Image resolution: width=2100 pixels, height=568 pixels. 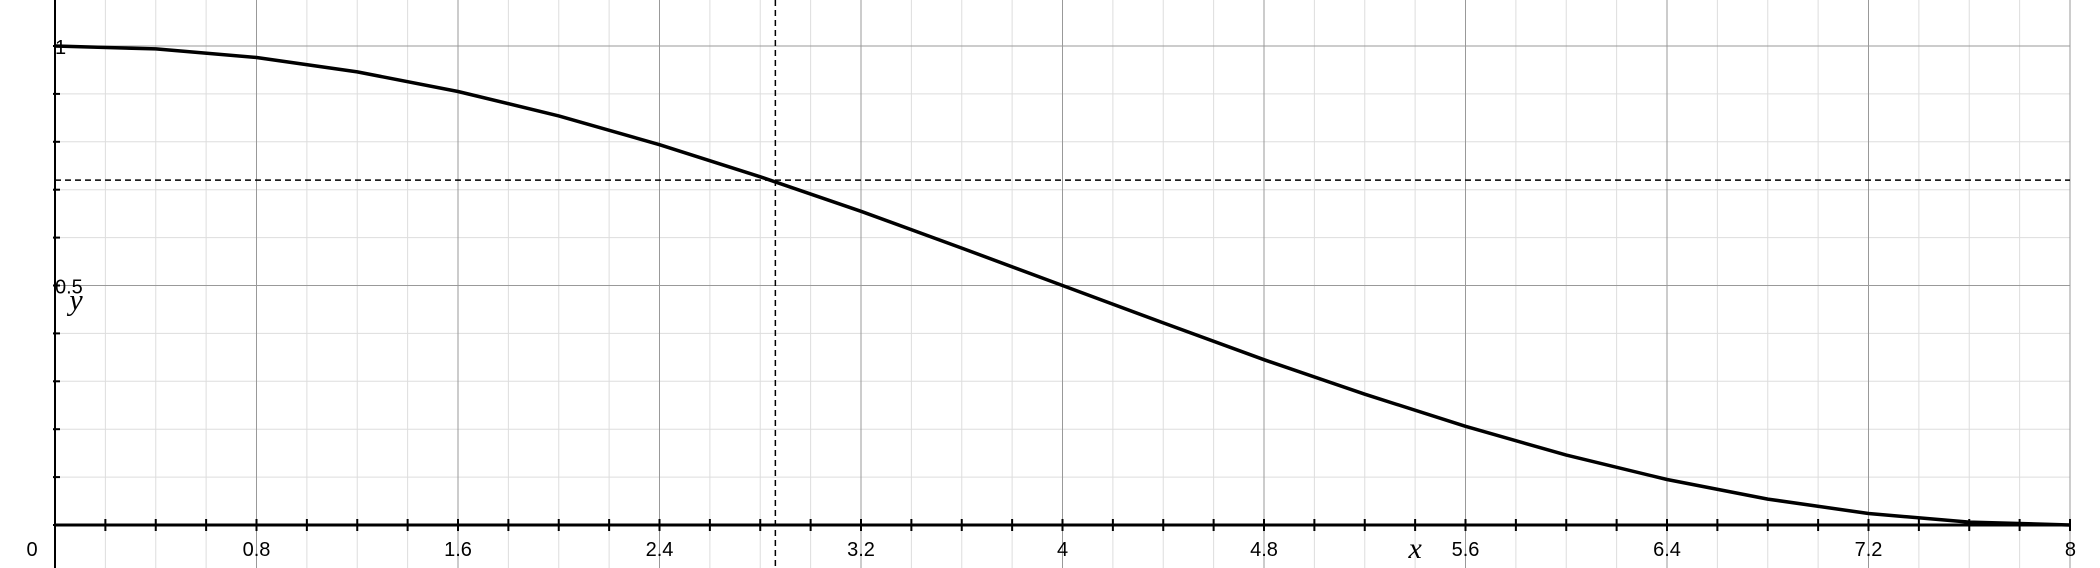 What do you see at coordinates (458, 550) in the screenshot?
I see `x-tick-label: 1.6` at bounding box center [458, 550].